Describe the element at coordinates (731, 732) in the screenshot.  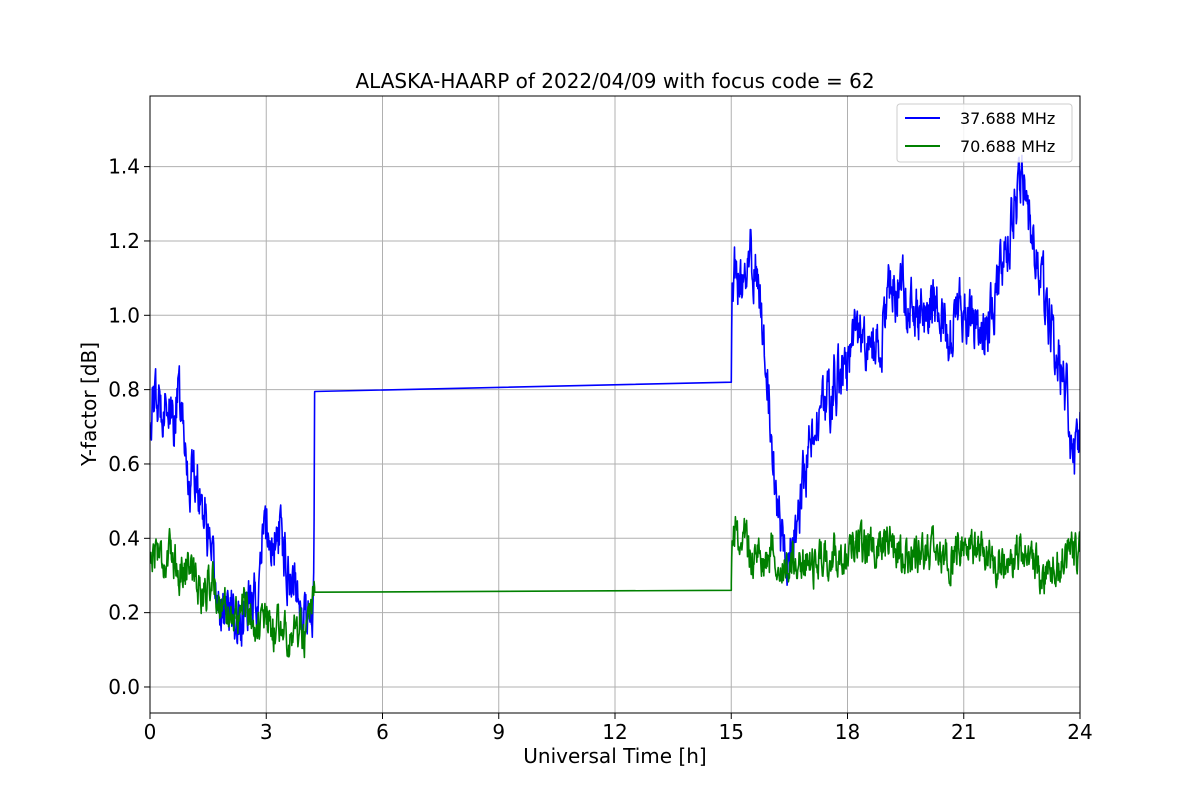
I see `x-tick-label: 15` at that location.